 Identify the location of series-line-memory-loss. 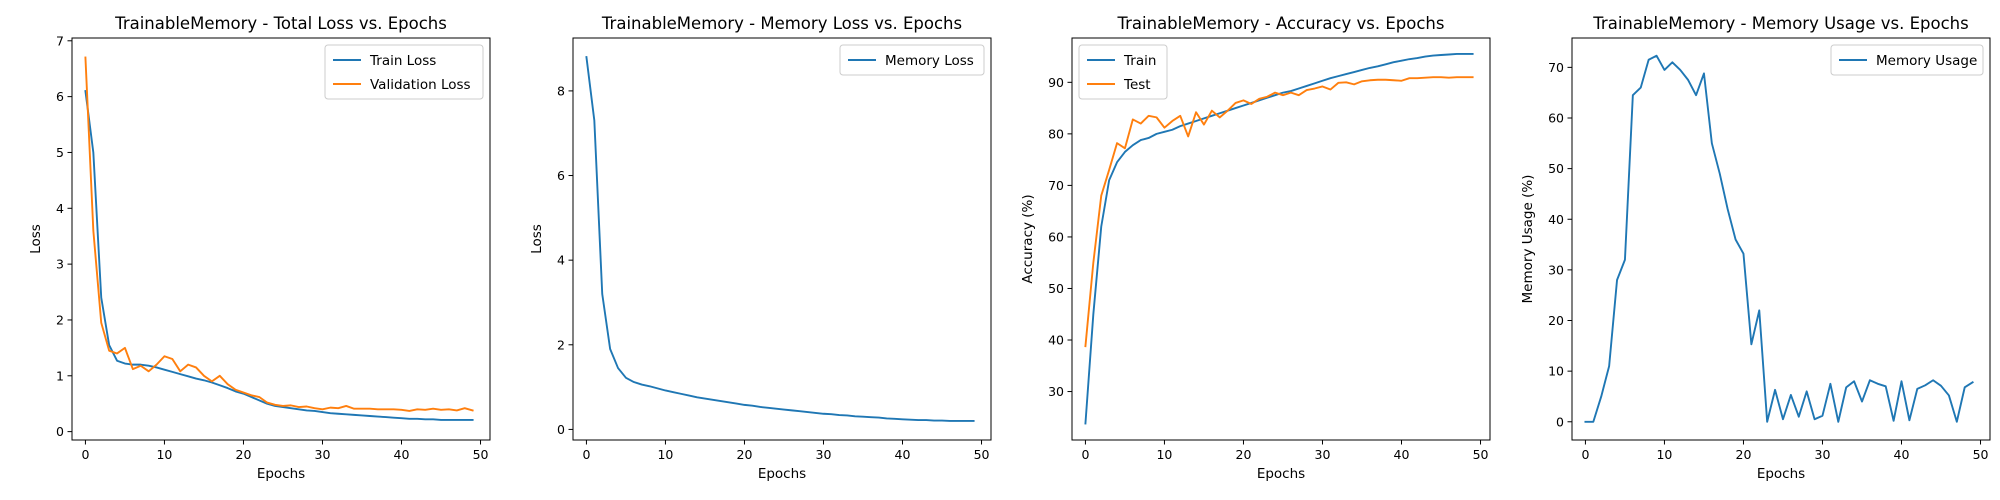
(780, 238).